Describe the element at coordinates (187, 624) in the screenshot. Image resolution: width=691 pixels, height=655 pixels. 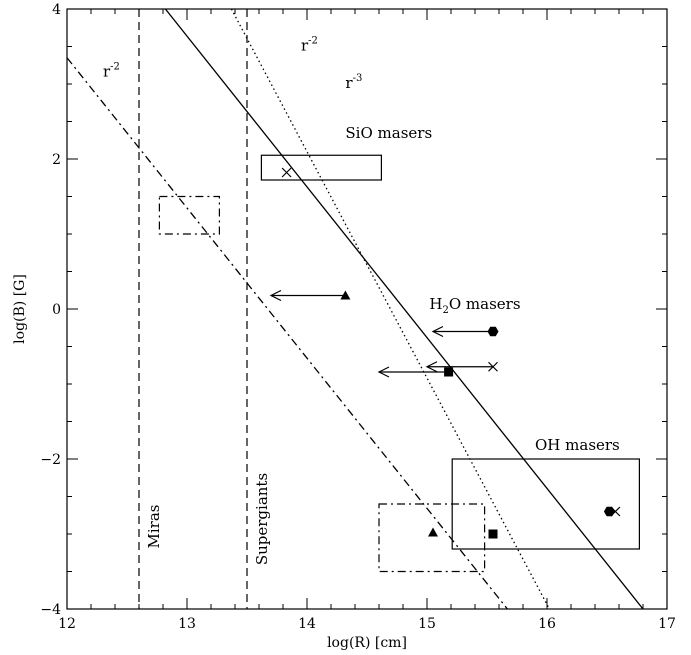
I see `x-tick-label: 13` at that location.